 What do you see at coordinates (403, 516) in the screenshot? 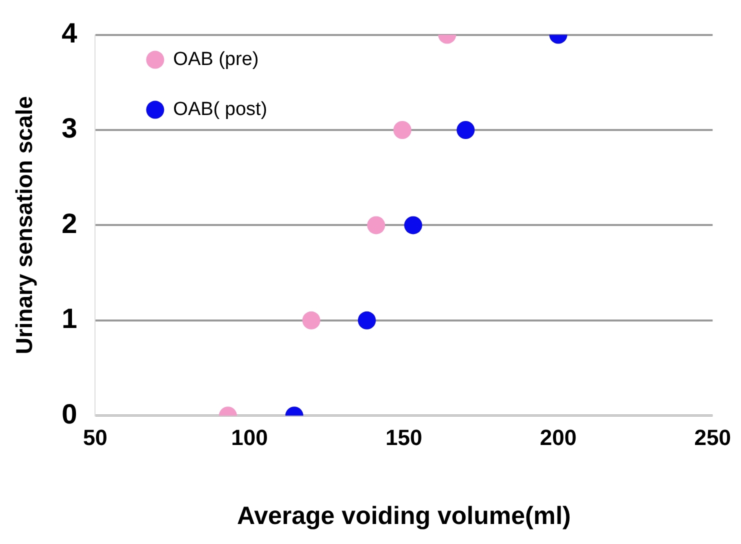
I see `x-axis-title: Average voiding volume(ml)` at bounding box center [403, 516].